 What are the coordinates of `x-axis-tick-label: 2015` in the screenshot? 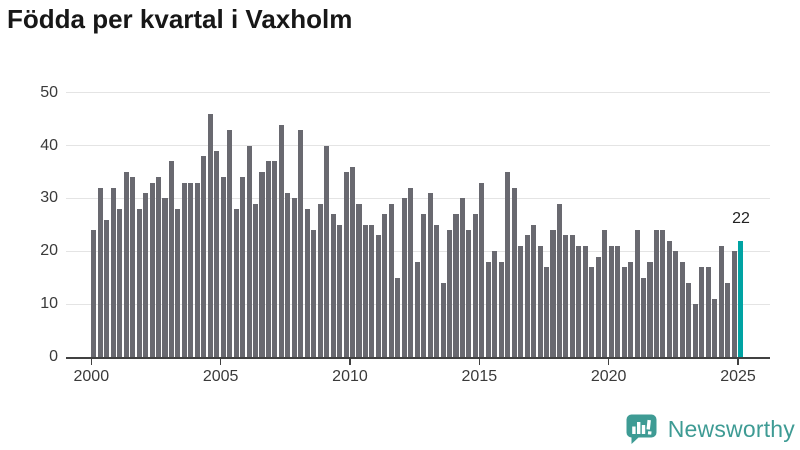 It's located at (479, 376).